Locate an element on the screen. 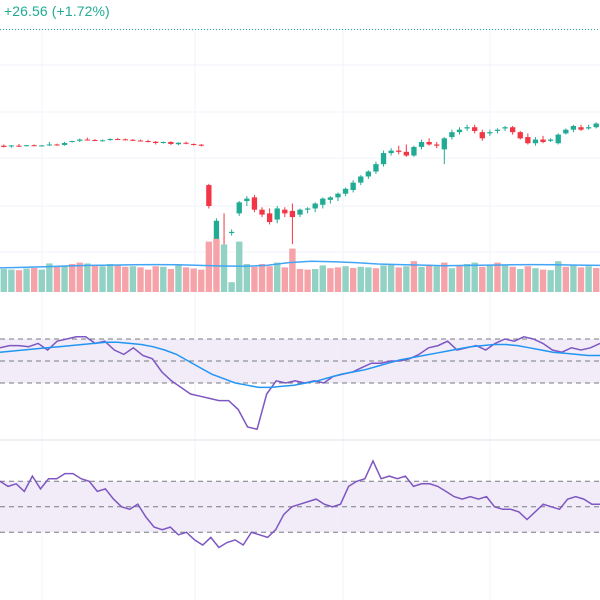 The image size is (600, 600). volume-moving-average-line is located at coordinates (300, 264).